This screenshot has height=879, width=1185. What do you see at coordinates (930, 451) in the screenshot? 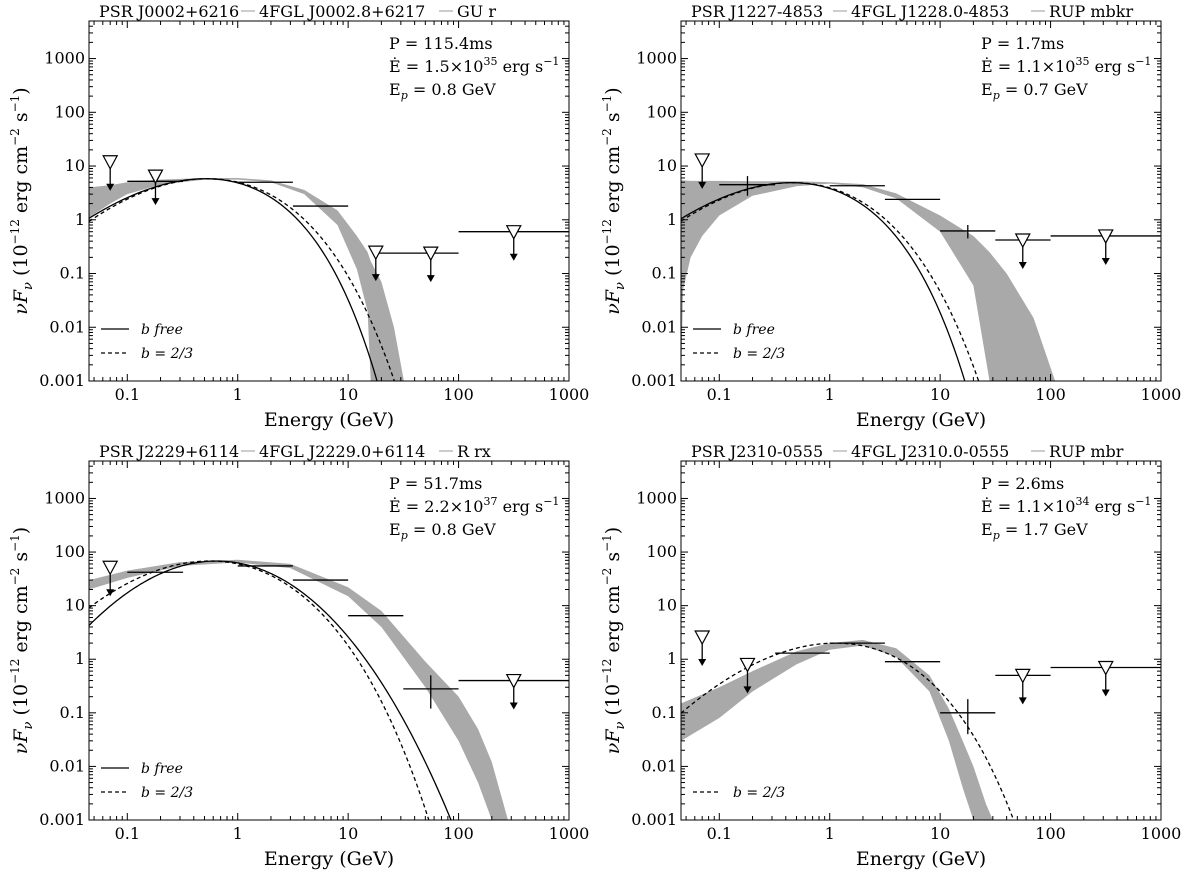
I see `title-part-2: 4FGL J2310.0-0555` at bounding box center [930, 451].